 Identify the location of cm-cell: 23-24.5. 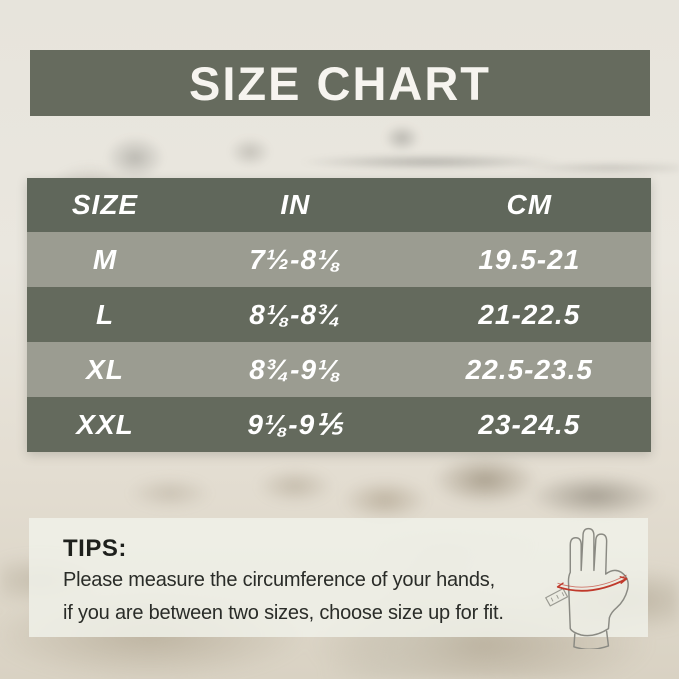
(529, 424).